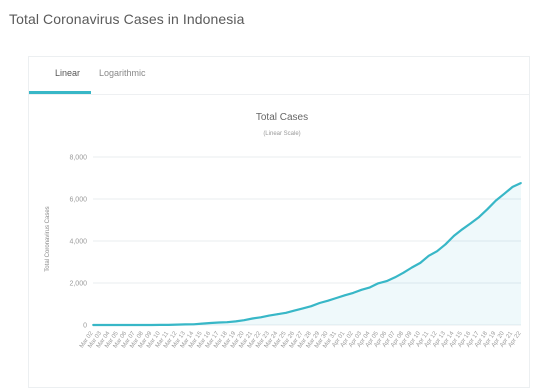 The image size is (536, 390). I want to click on y-tick-label: 4,000, so click(78, 242).